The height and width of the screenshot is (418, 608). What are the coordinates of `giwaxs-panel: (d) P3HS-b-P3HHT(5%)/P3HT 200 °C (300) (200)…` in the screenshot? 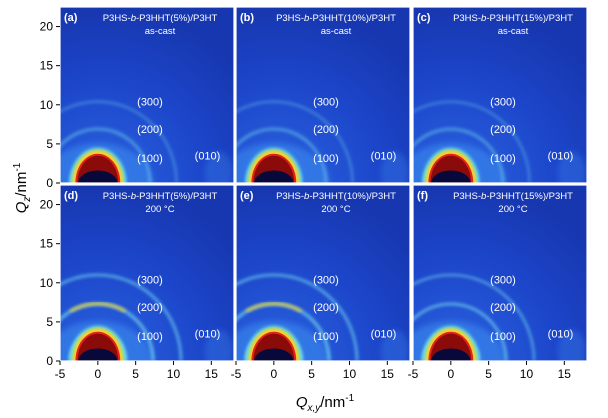 It's located at (147, 273).